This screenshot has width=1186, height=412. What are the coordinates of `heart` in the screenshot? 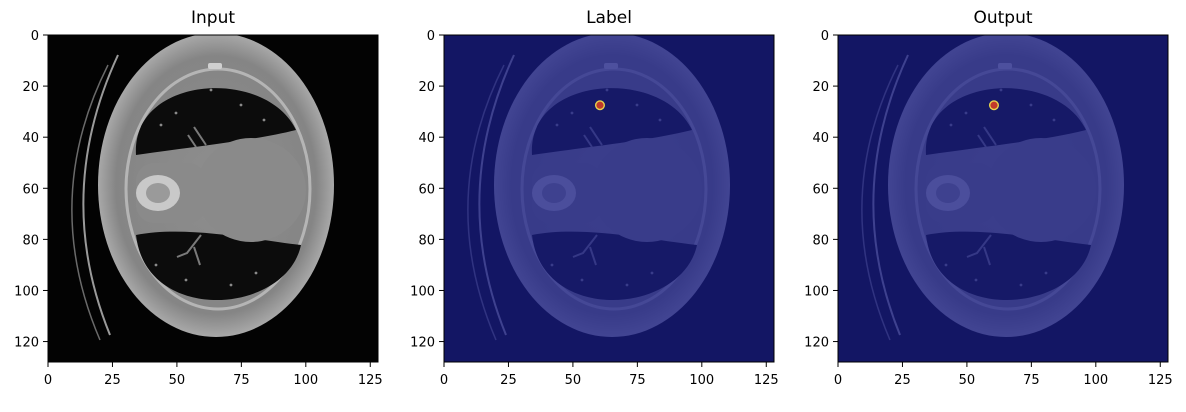 It's located at (251, 190).